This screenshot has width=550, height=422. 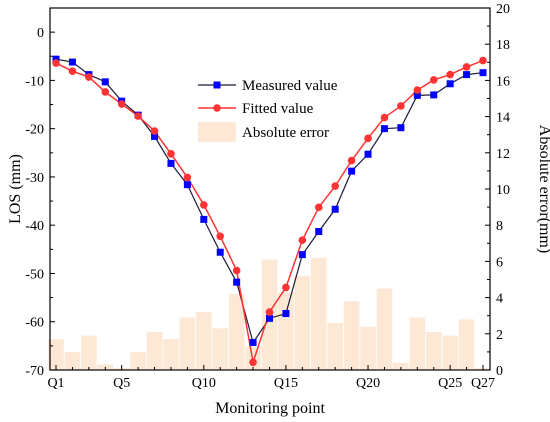 What do you see at coordinates (450, 383) in the screenshot?
I see `x-tick-label: Q25` at bounding box center [450, 383].